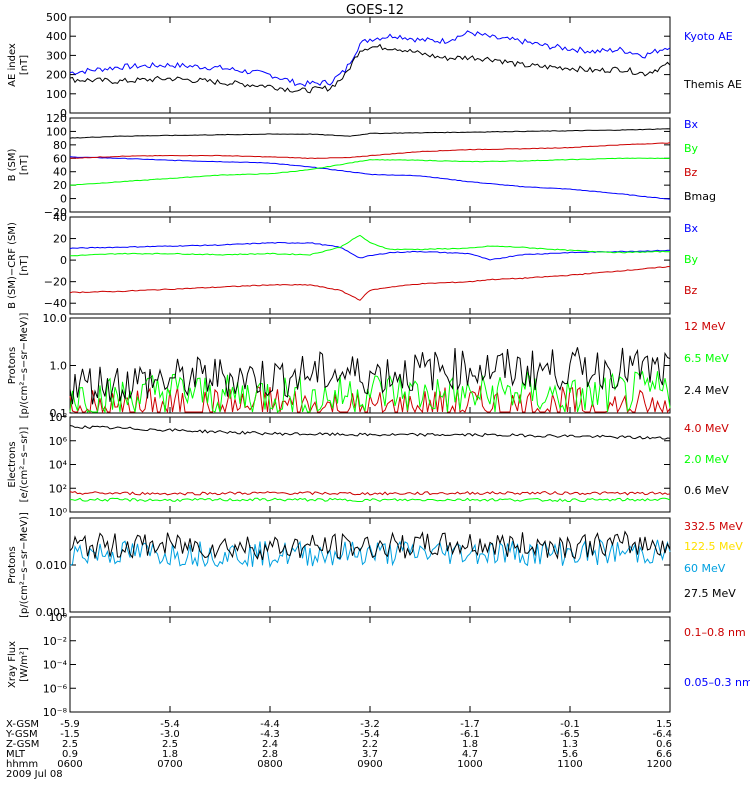 This screenshot has height=800, width=750. I want to click on figure-title: GOES-12, so click(375, 10).